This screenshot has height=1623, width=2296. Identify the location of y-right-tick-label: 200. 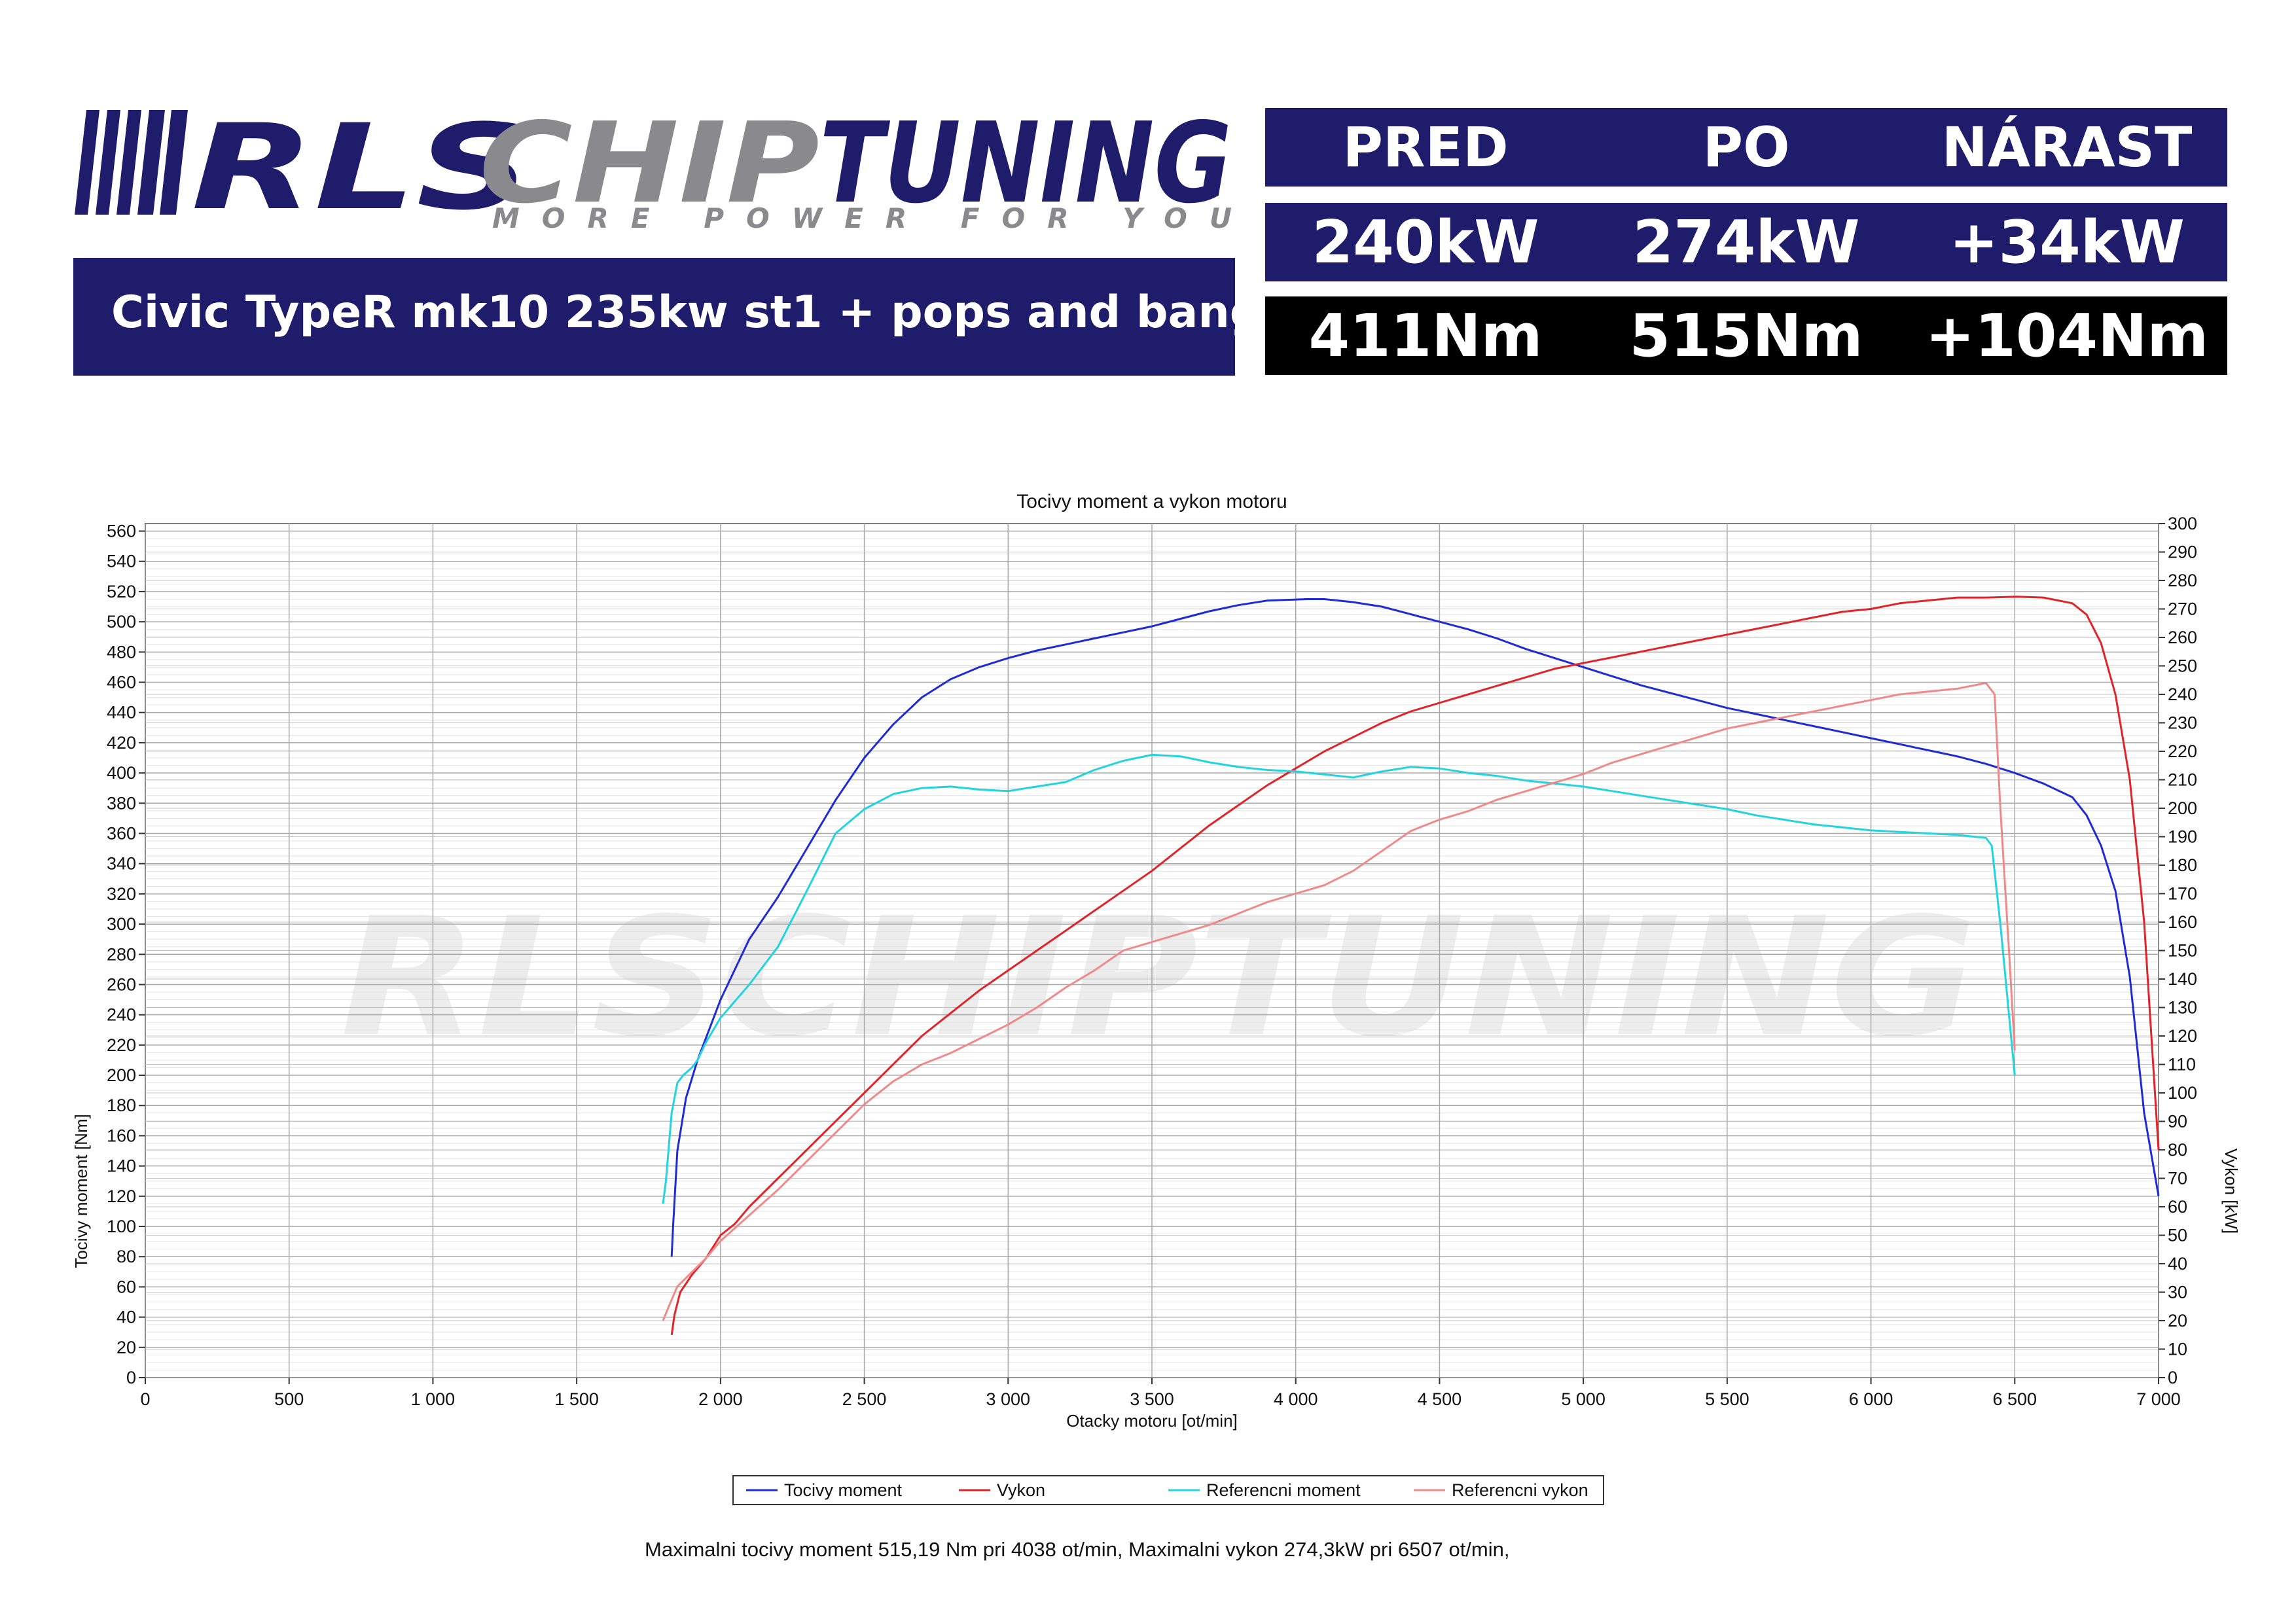
(2182, 808).